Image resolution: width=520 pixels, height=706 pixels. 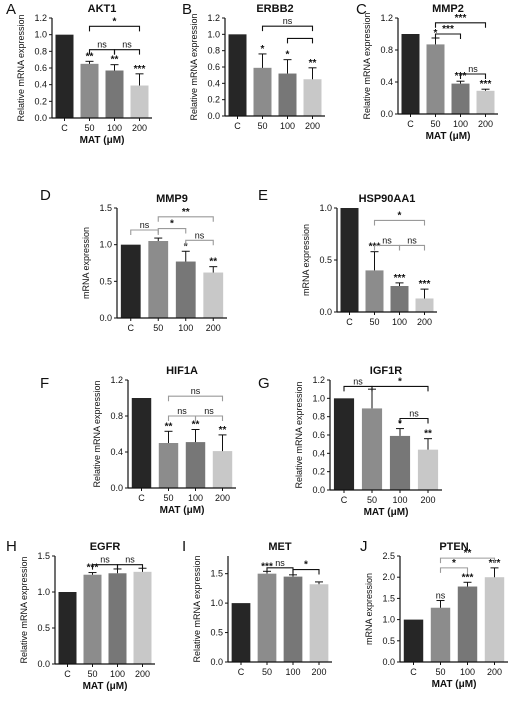 What do you see at coordinates (468, 577) in the screenshot?
I see `bar-significance-label: ***` at bounding box center [468, 577].